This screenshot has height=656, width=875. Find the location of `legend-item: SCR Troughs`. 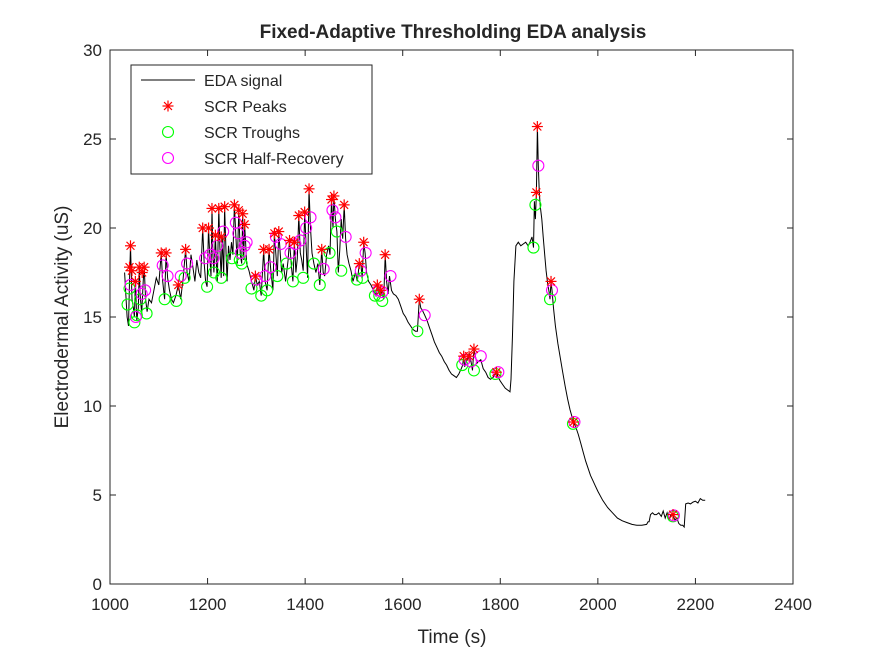

legend-item: SCR Troughs is located at coordinates (230, 133).